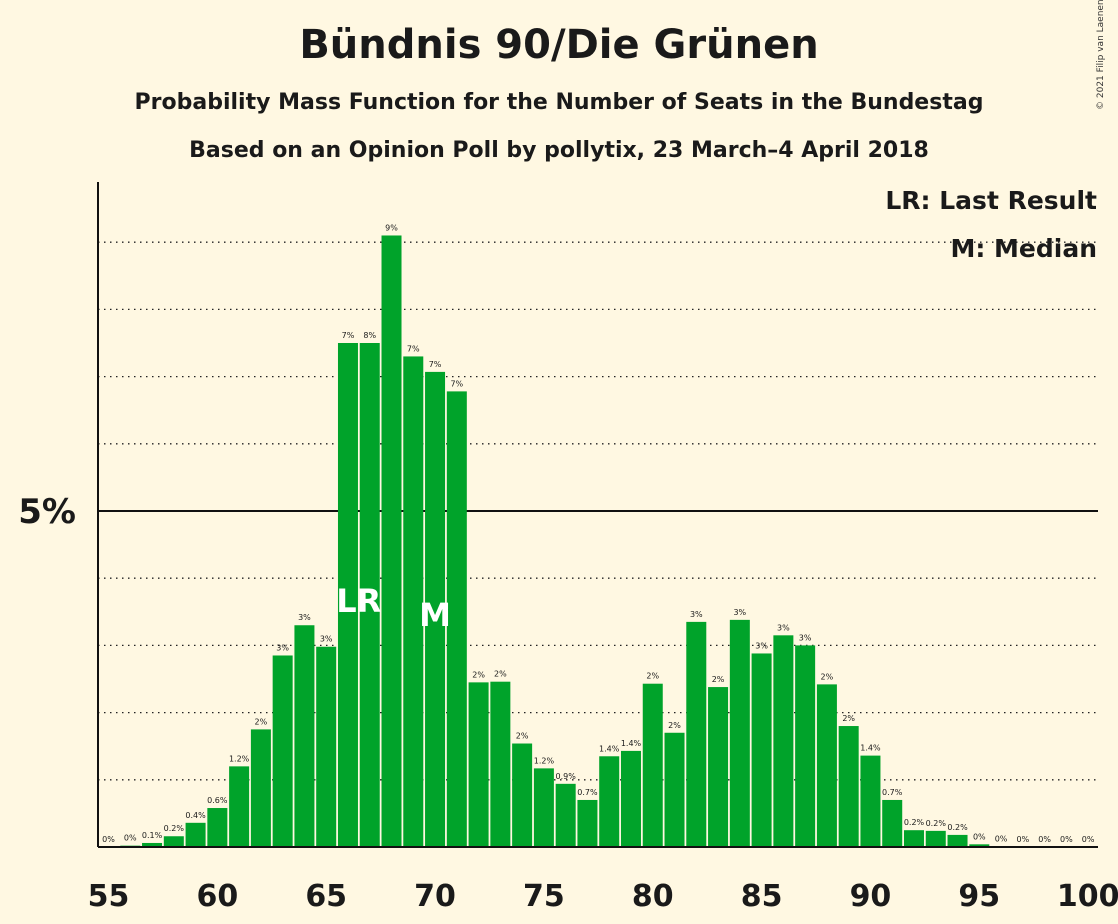 The height and width of the screenshot is (924, 1118). Describe the element at coordinates (1087, 896) in the screenshot. I see `x-tick-label-100: 100` at that location.